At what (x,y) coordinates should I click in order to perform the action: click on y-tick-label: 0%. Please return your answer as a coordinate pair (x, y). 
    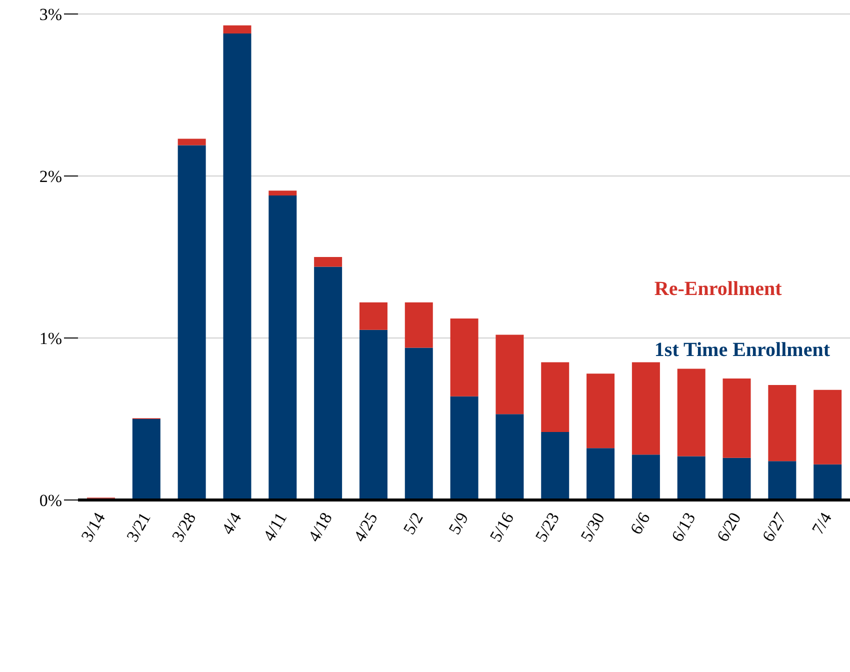
    Looking at the image, I should click on (50, 500).